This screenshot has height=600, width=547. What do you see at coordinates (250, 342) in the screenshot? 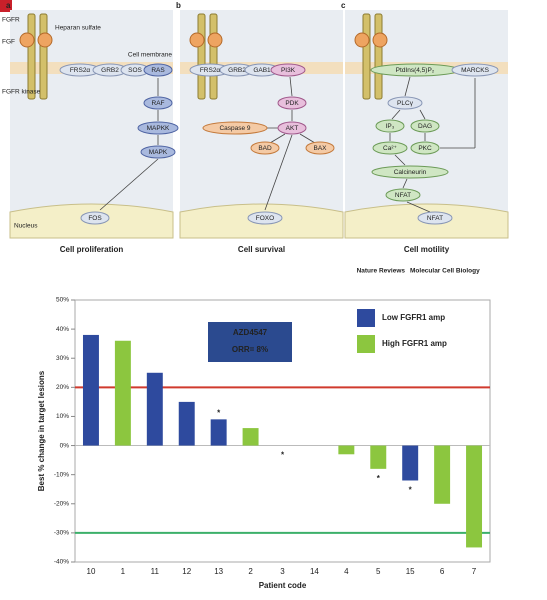
I see `text-box` at bounding box center [250, 342].